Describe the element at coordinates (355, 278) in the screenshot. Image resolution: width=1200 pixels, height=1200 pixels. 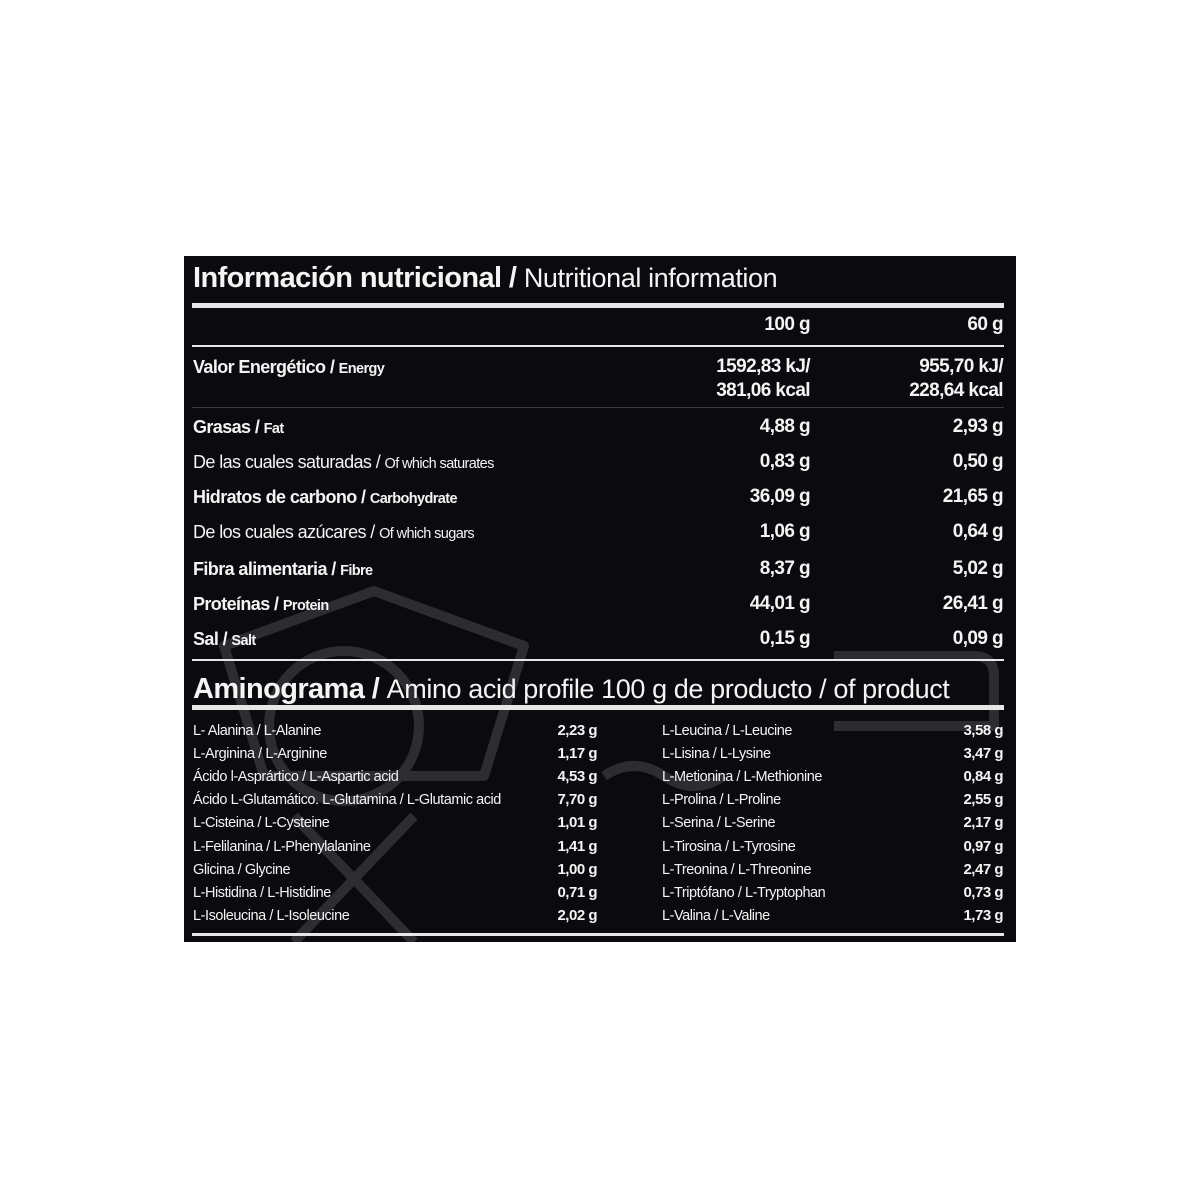
I see `title-es: Información nutricional /` at that location.